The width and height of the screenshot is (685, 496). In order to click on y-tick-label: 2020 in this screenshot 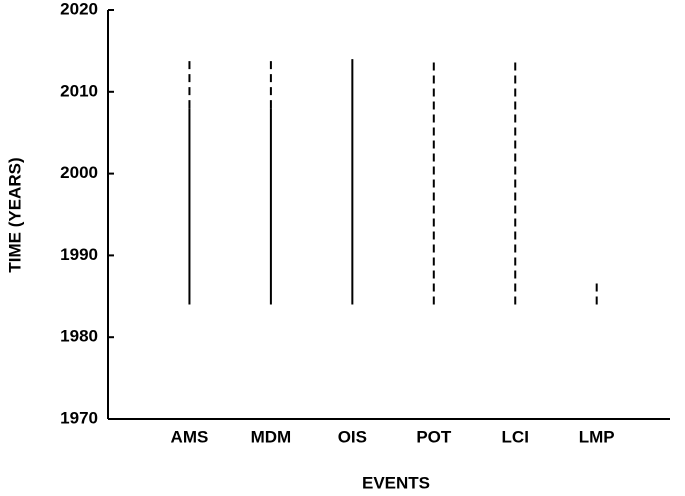, I will do `click(79, 9)`.